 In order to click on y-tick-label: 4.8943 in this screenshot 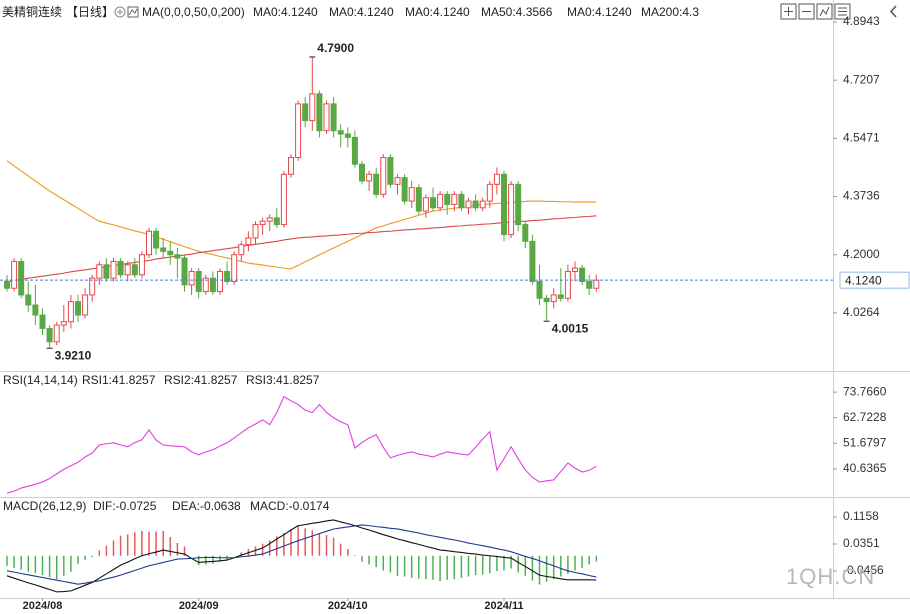, I will do `click(861, 21)`.